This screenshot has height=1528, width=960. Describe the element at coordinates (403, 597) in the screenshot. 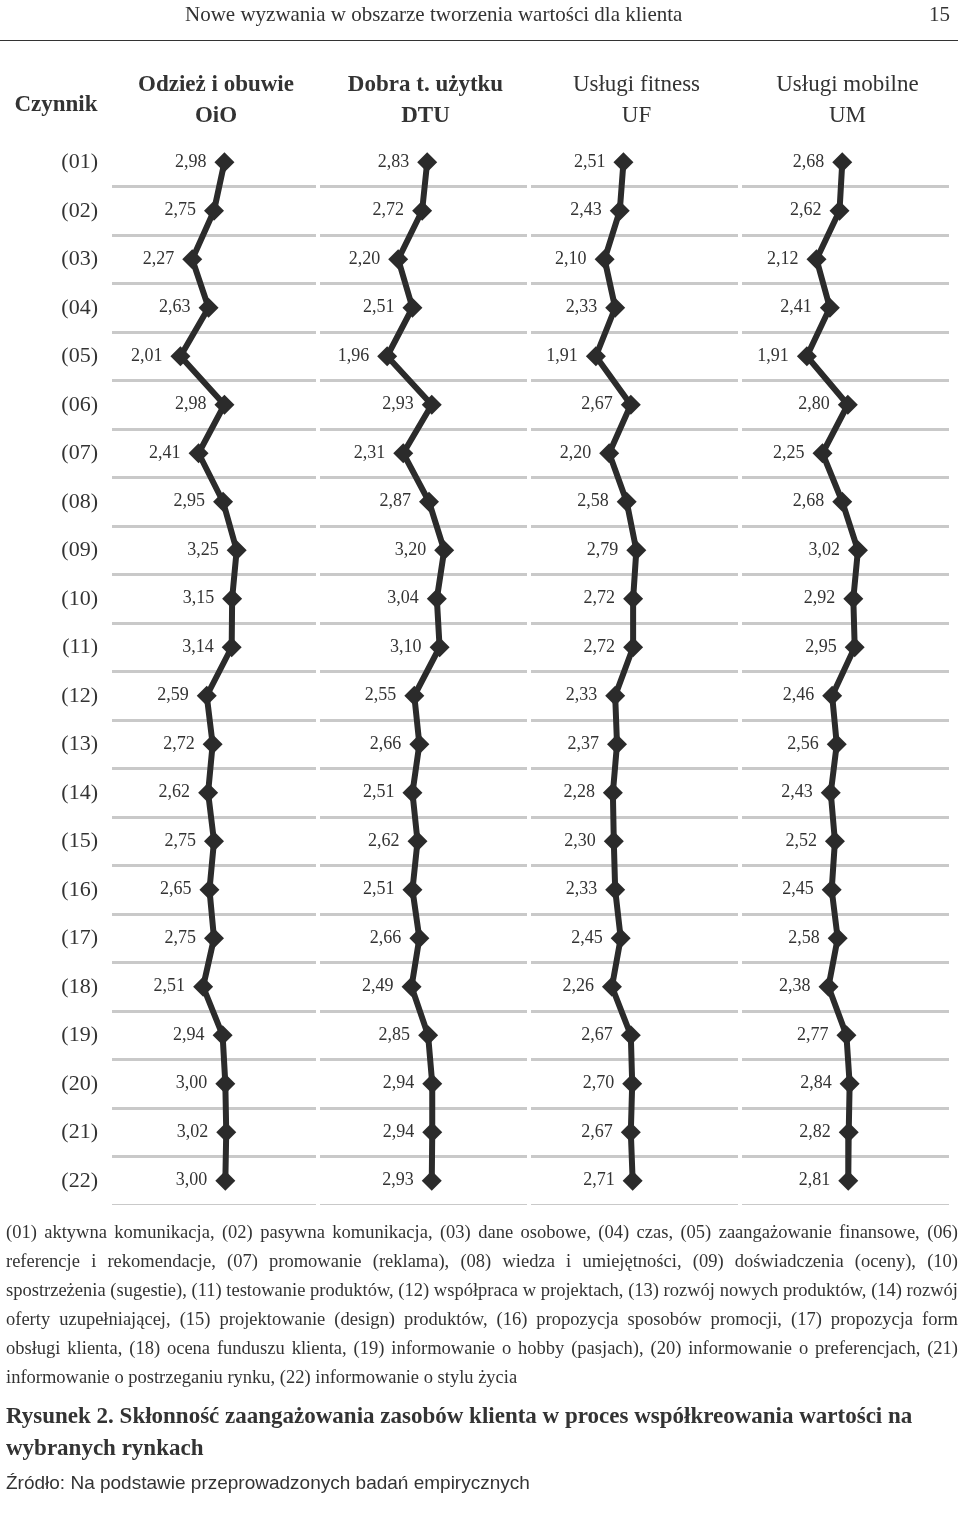

I see `data-label: 3,04` at that location.